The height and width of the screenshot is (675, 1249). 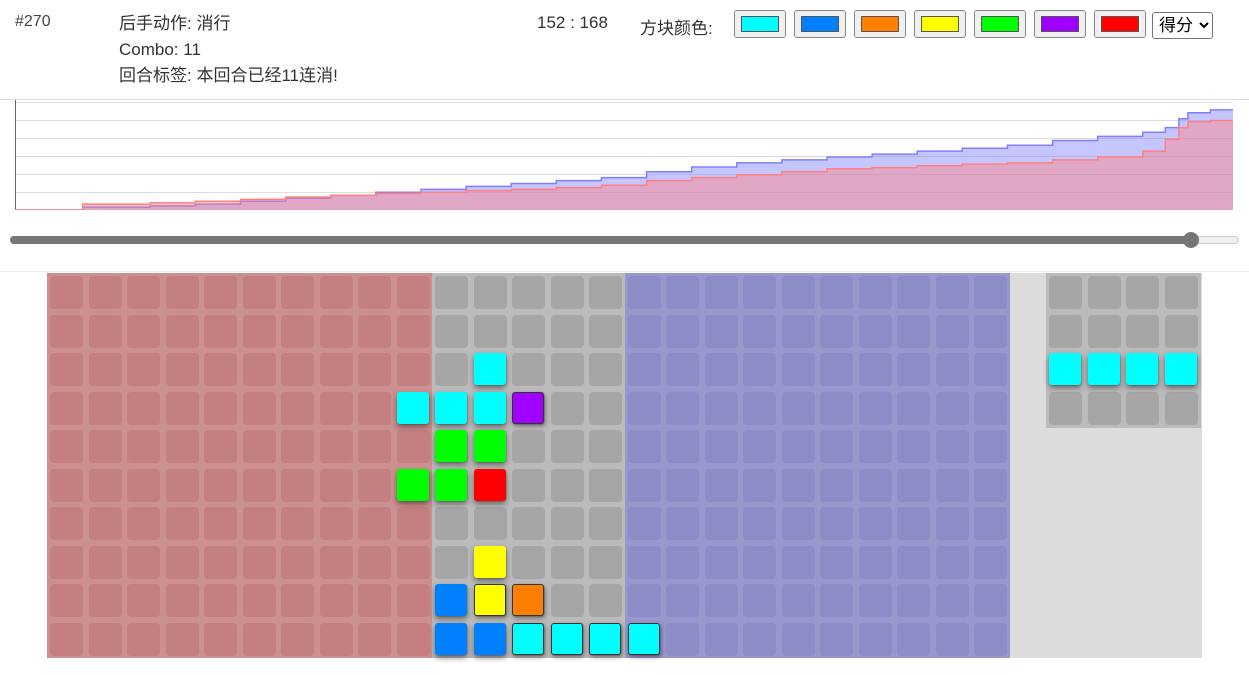 What do you see at coordinates (33, 21) in the screenshot?
I see `turn-number: #270` at bounding box center [33, 21].